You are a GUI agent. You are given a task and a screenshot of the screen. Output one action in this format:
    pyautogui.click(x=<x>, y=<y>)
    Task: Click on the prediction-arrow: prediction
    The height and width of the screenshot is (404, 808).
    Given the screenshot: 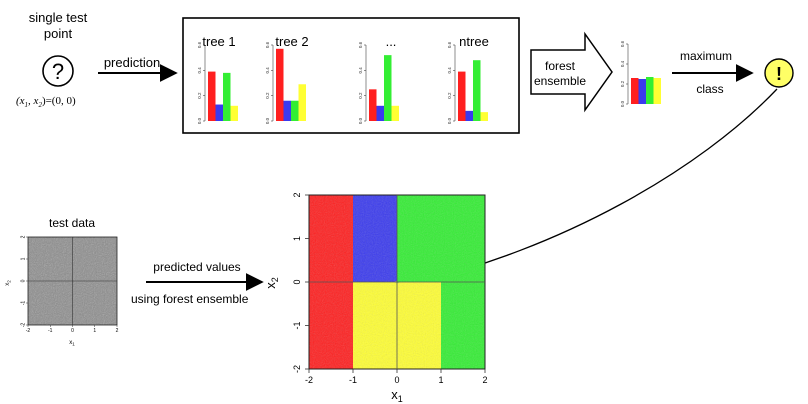 What is the action you would take?
    pyautogui.click(x=138, y=68)
    